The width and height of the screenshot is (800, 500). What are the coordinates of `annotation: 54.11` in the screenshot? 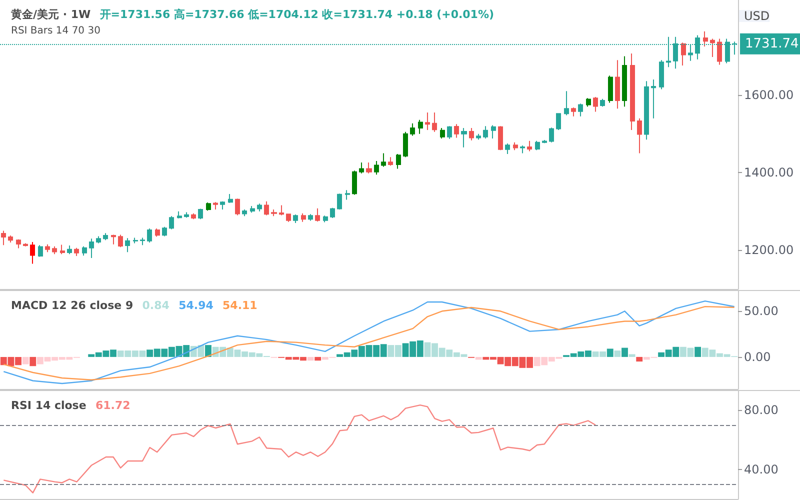 It's located at (240, 305).